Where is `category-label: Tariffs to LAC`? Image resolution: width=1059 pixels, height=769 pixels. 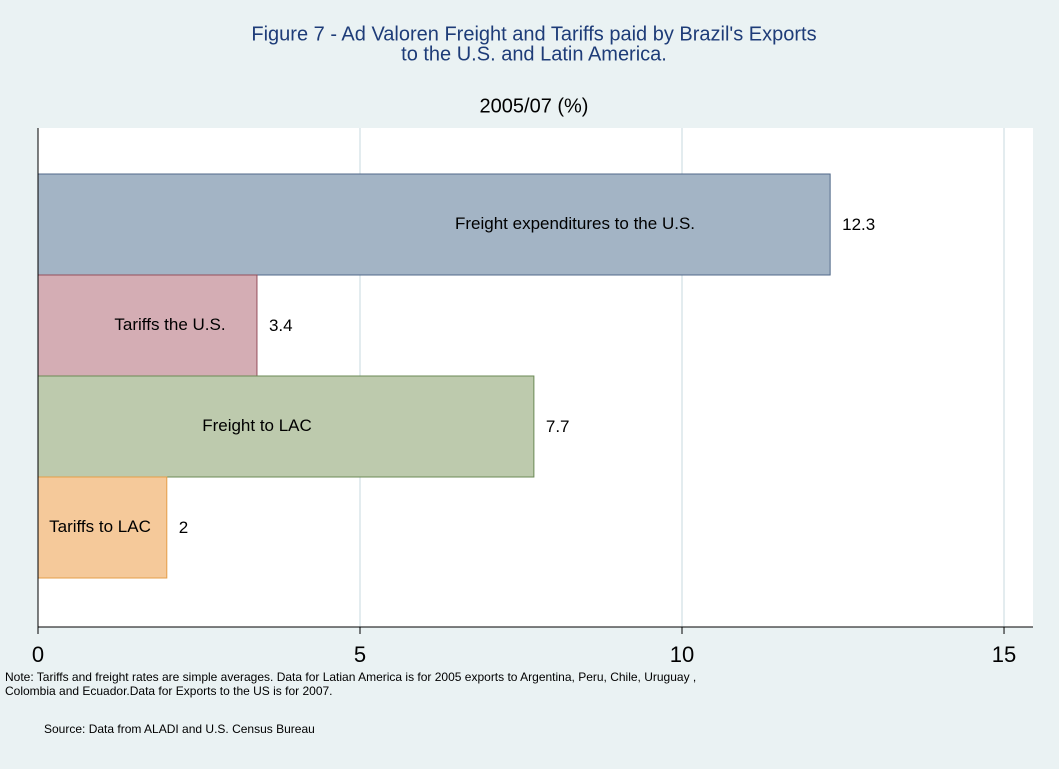 category-label: Tariffs to LAC is located at coordinates (100, 526).